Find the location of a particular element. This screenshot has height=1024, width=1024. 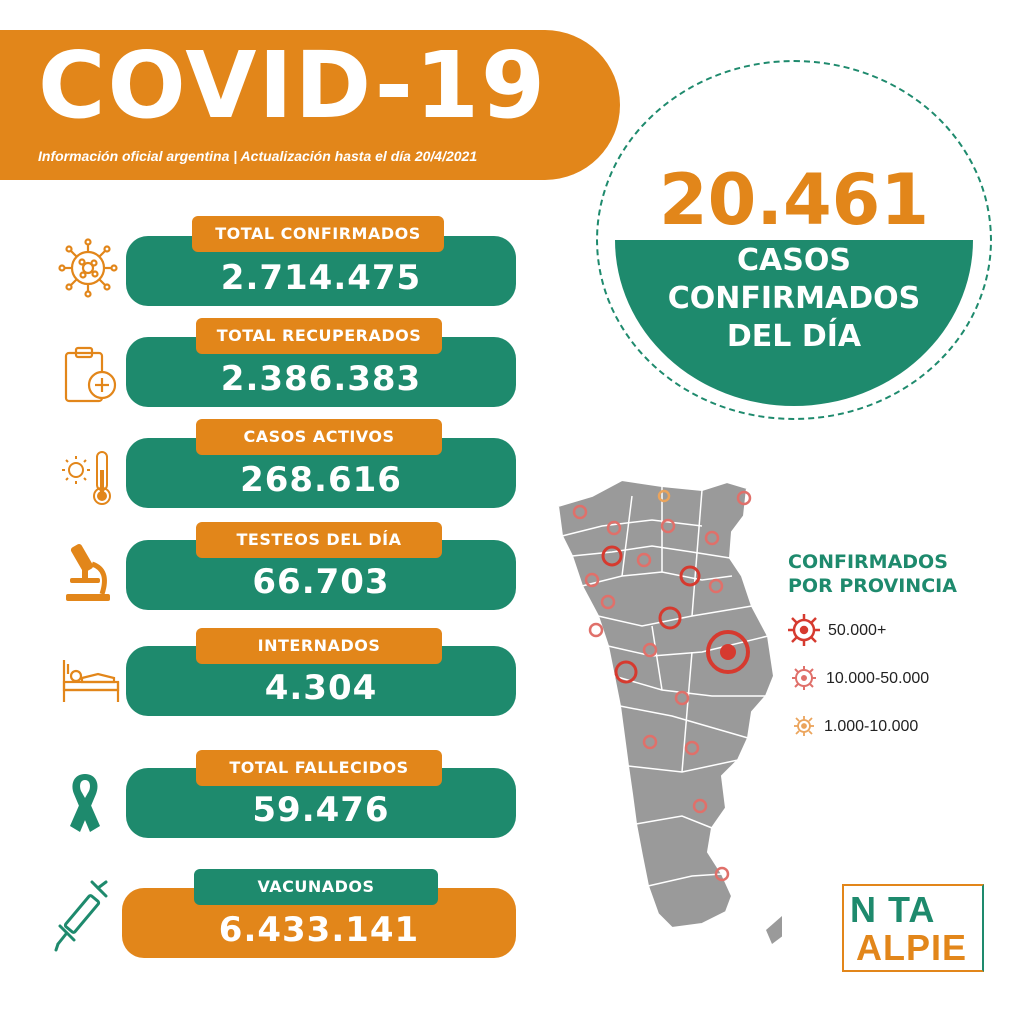

stat-label: VACUNADOS is located at coordinates (316, 887).